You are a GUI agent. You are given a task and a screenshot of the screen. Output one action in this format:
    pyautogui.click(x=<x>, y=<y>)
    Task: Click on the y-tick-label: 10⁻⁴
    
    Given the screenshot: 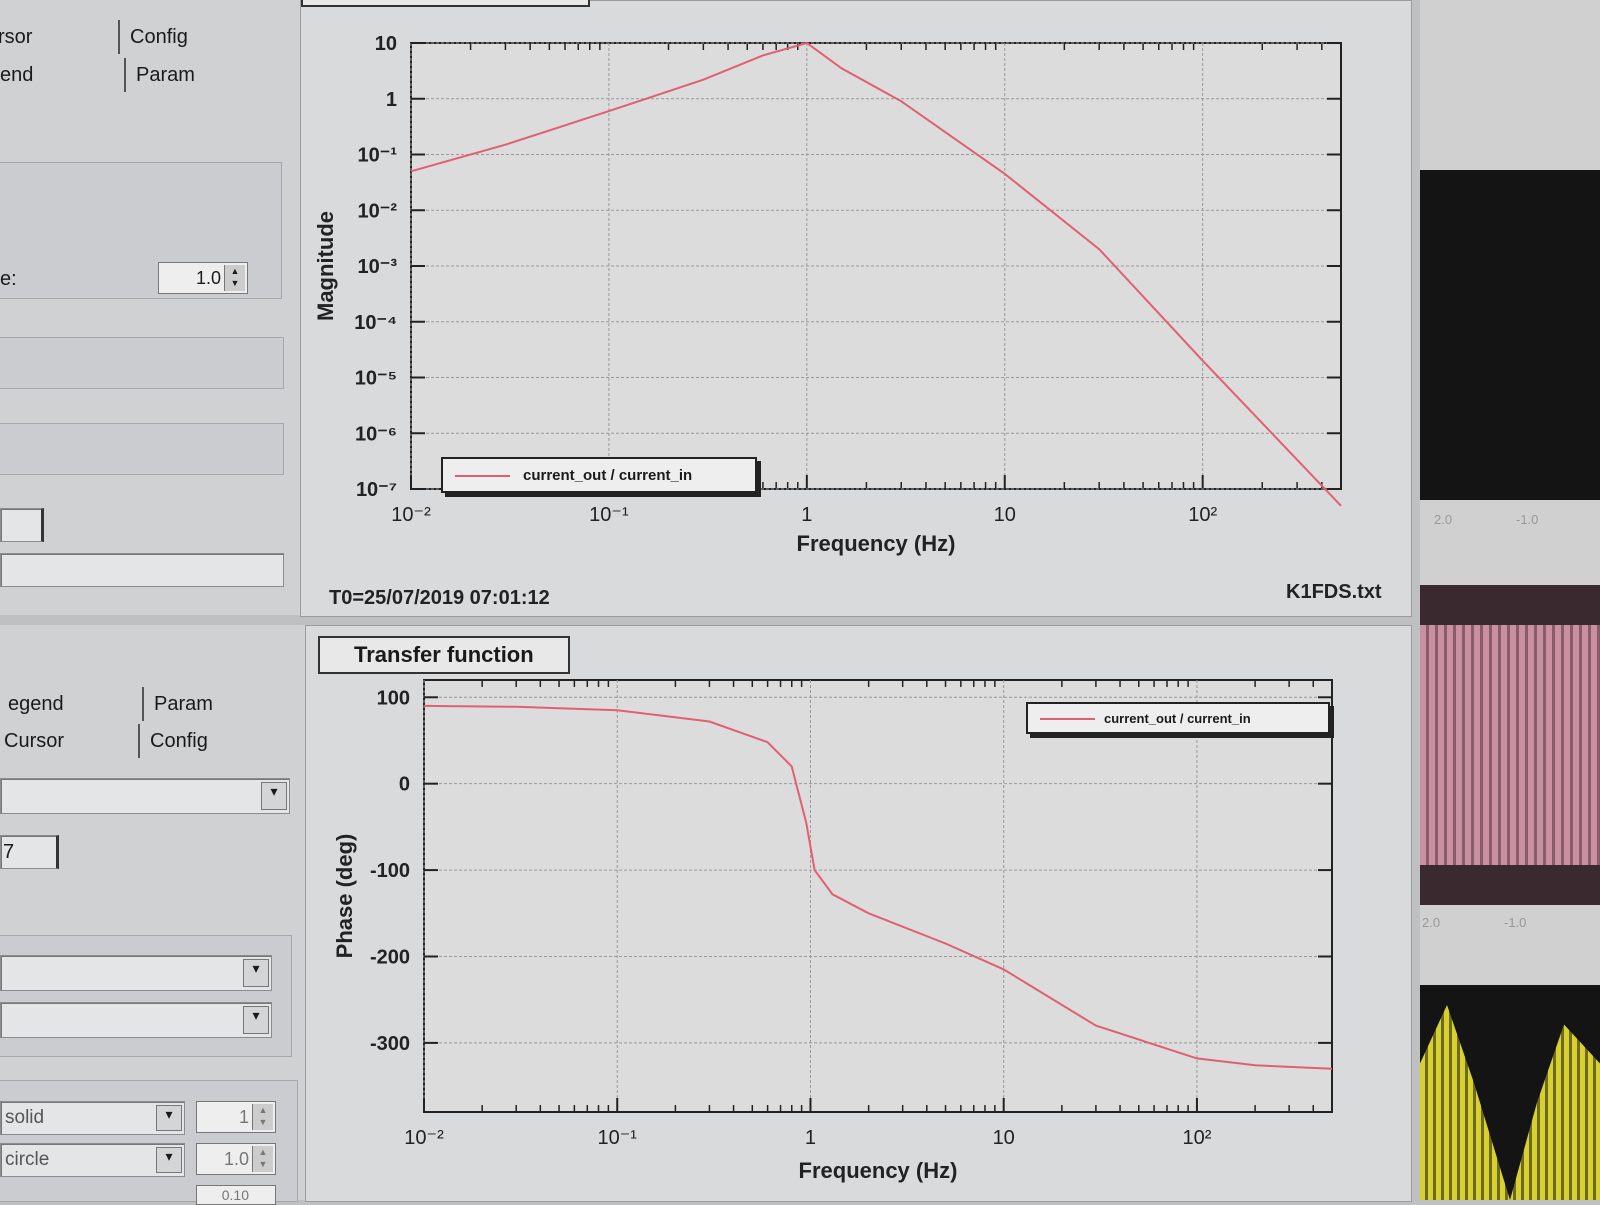 What is the action you would take?
    pyautogui.click(x=375, y=323)
    